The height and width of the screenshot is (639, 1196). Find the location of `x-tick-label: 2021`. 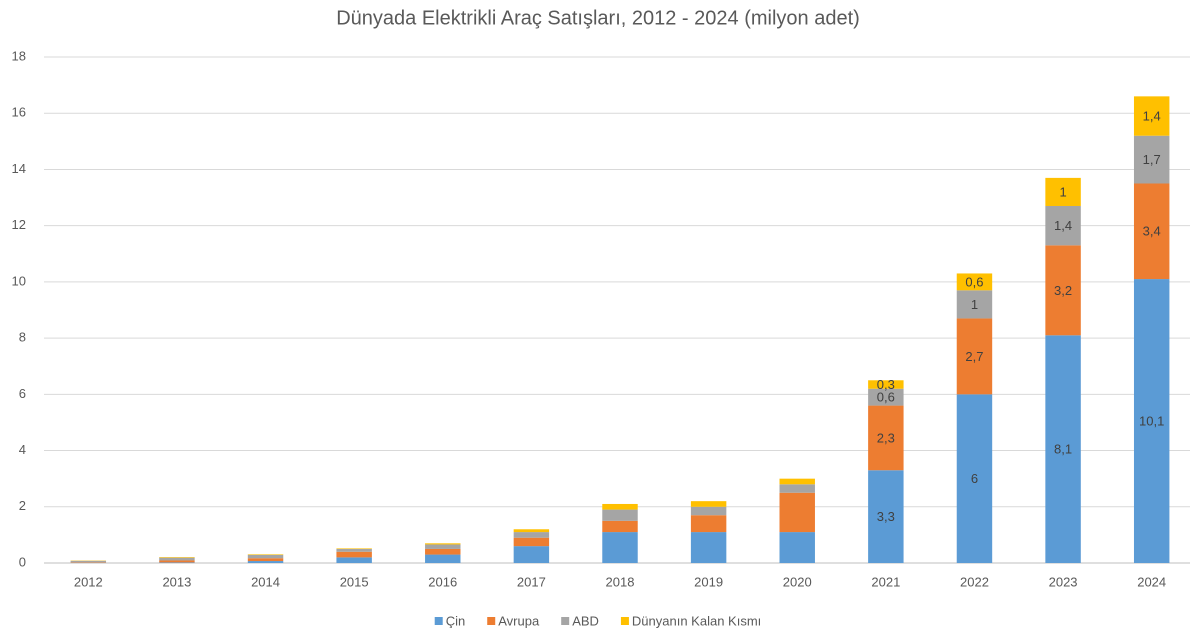

x-tick-label: 2021 is located at coordinates (885, 581).